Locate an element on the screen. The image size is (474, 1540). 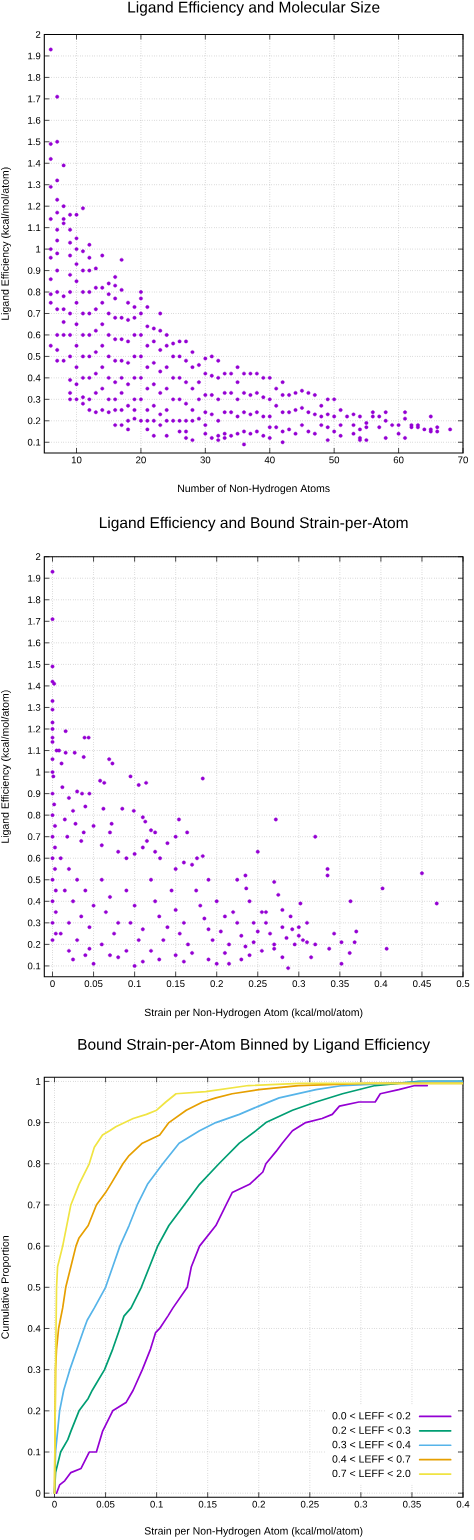
x-tick-label: 0.45 is located at coordinates (421, 984).